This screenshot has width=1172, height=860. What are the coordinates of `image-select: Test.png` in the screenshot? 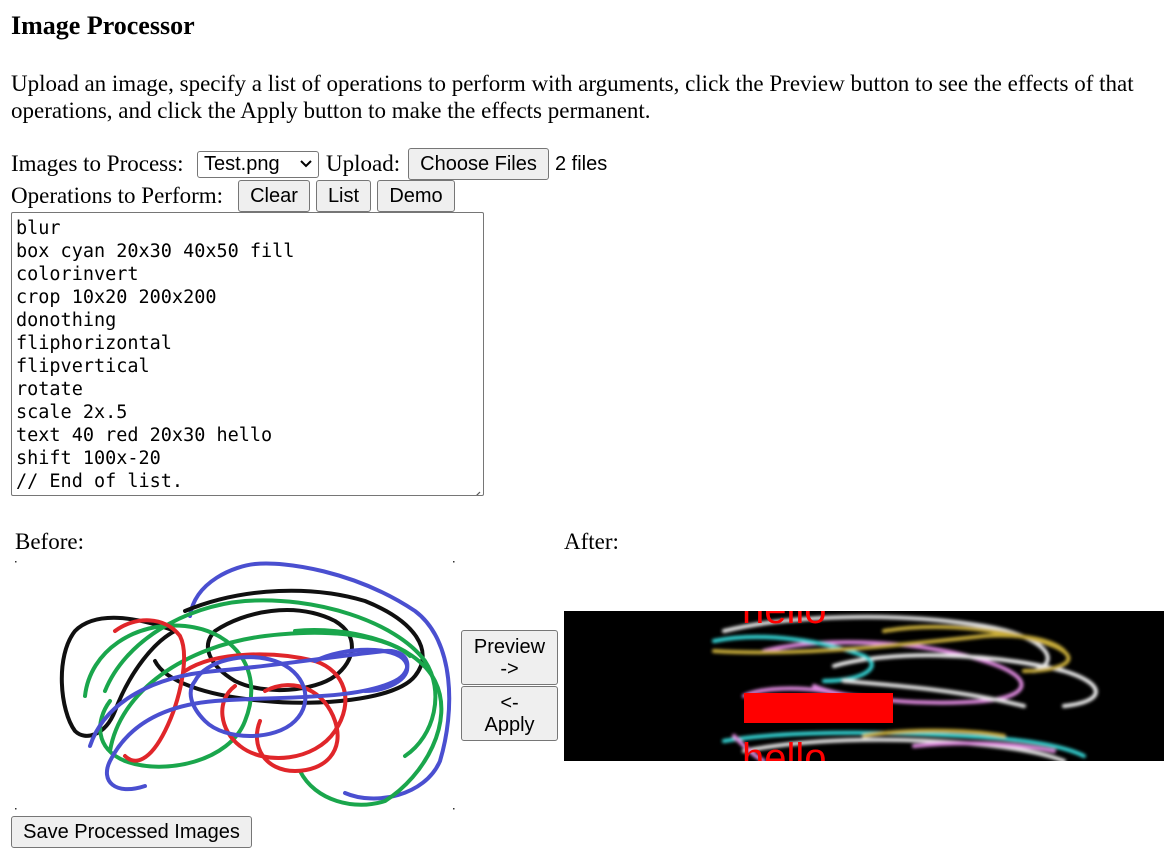 It's located at (258, 164).